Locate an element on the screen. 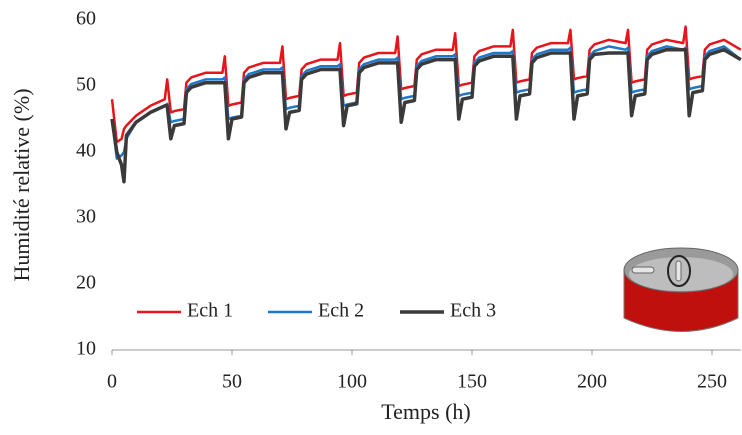 This screenshot has width=742, height=435. legend-label: Ech 3 is located at coordinates (473, 311).